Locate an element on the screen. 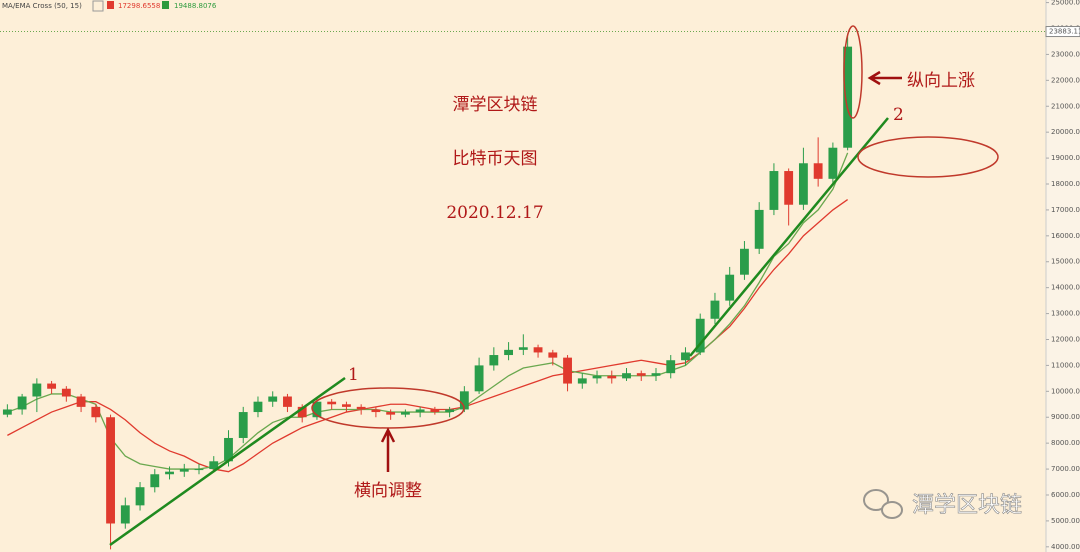 The image size is (1080, 552). watermark-icon is located at coordinates (883, 504).